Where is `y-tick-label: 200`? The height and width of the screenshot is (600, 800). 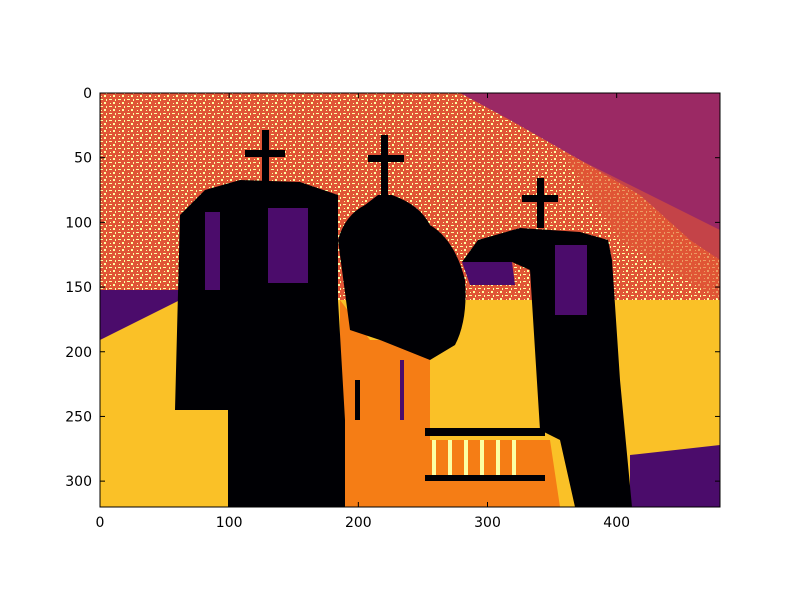 y-tick-label: 200 is located at coordinates (78, 353).